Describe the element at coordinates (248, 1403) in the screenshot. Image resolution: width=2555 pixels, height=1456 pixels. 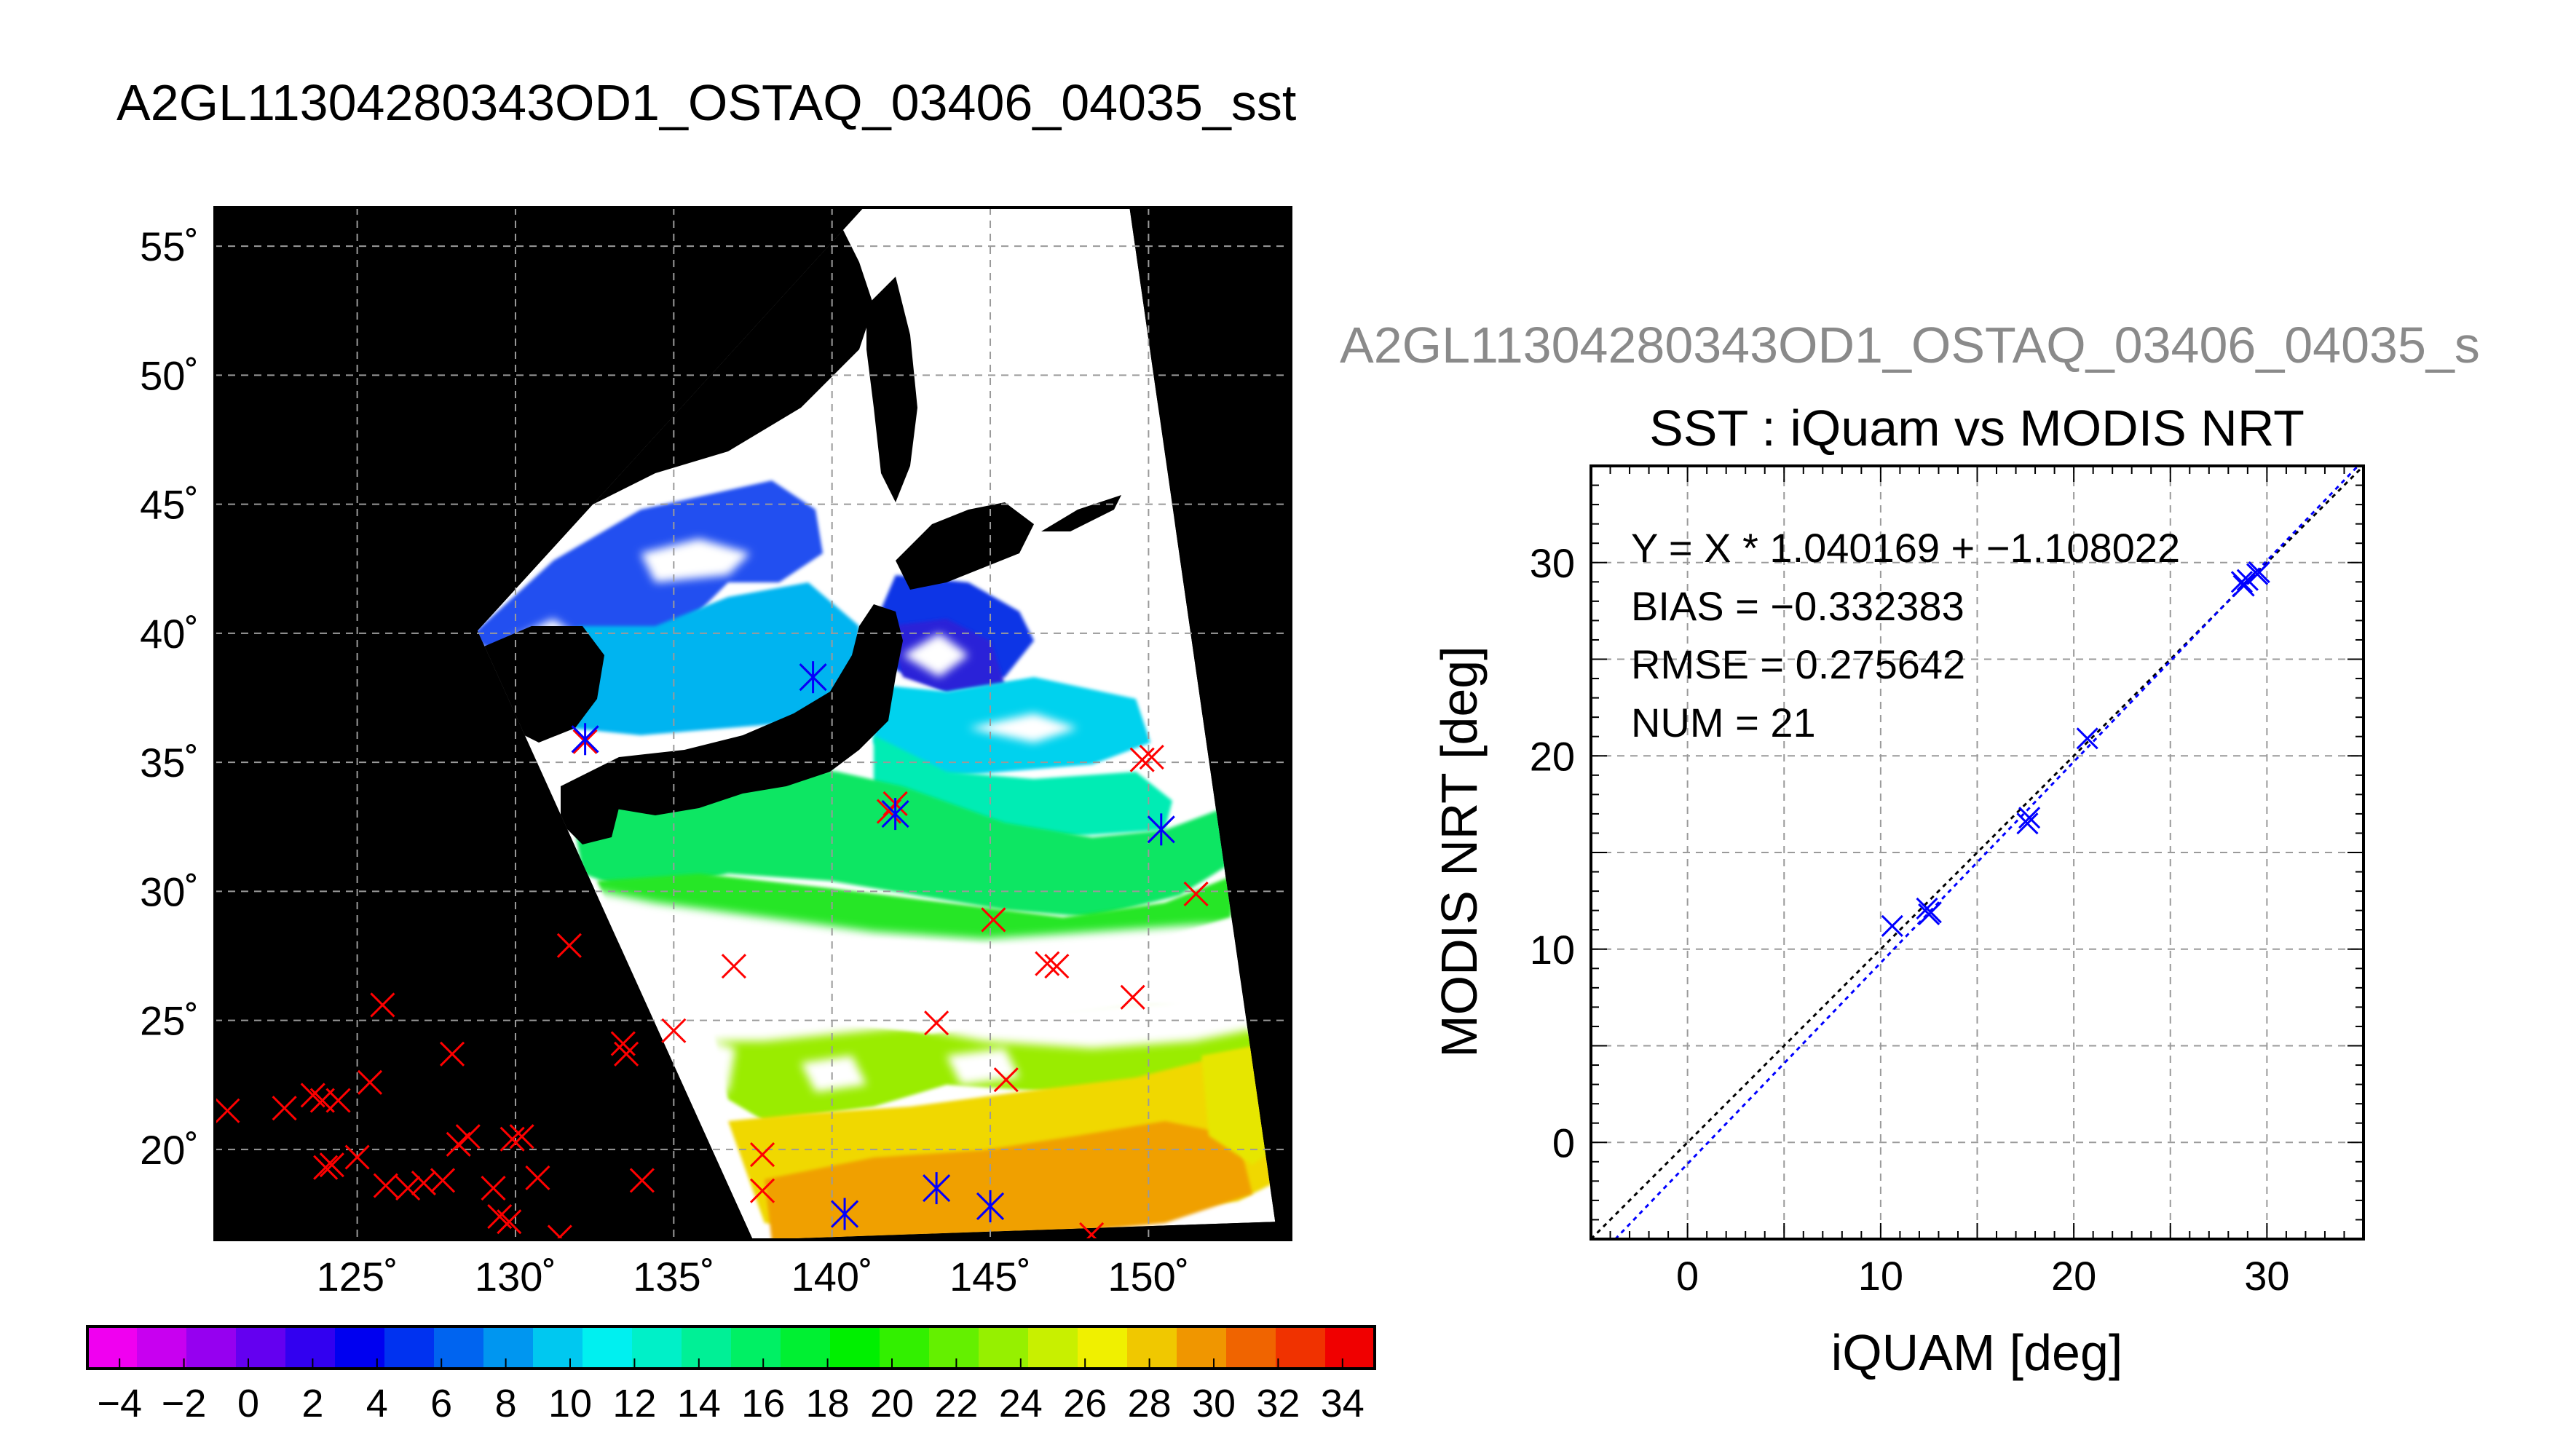
I see `colorbar-tick-label: 0` at that location.